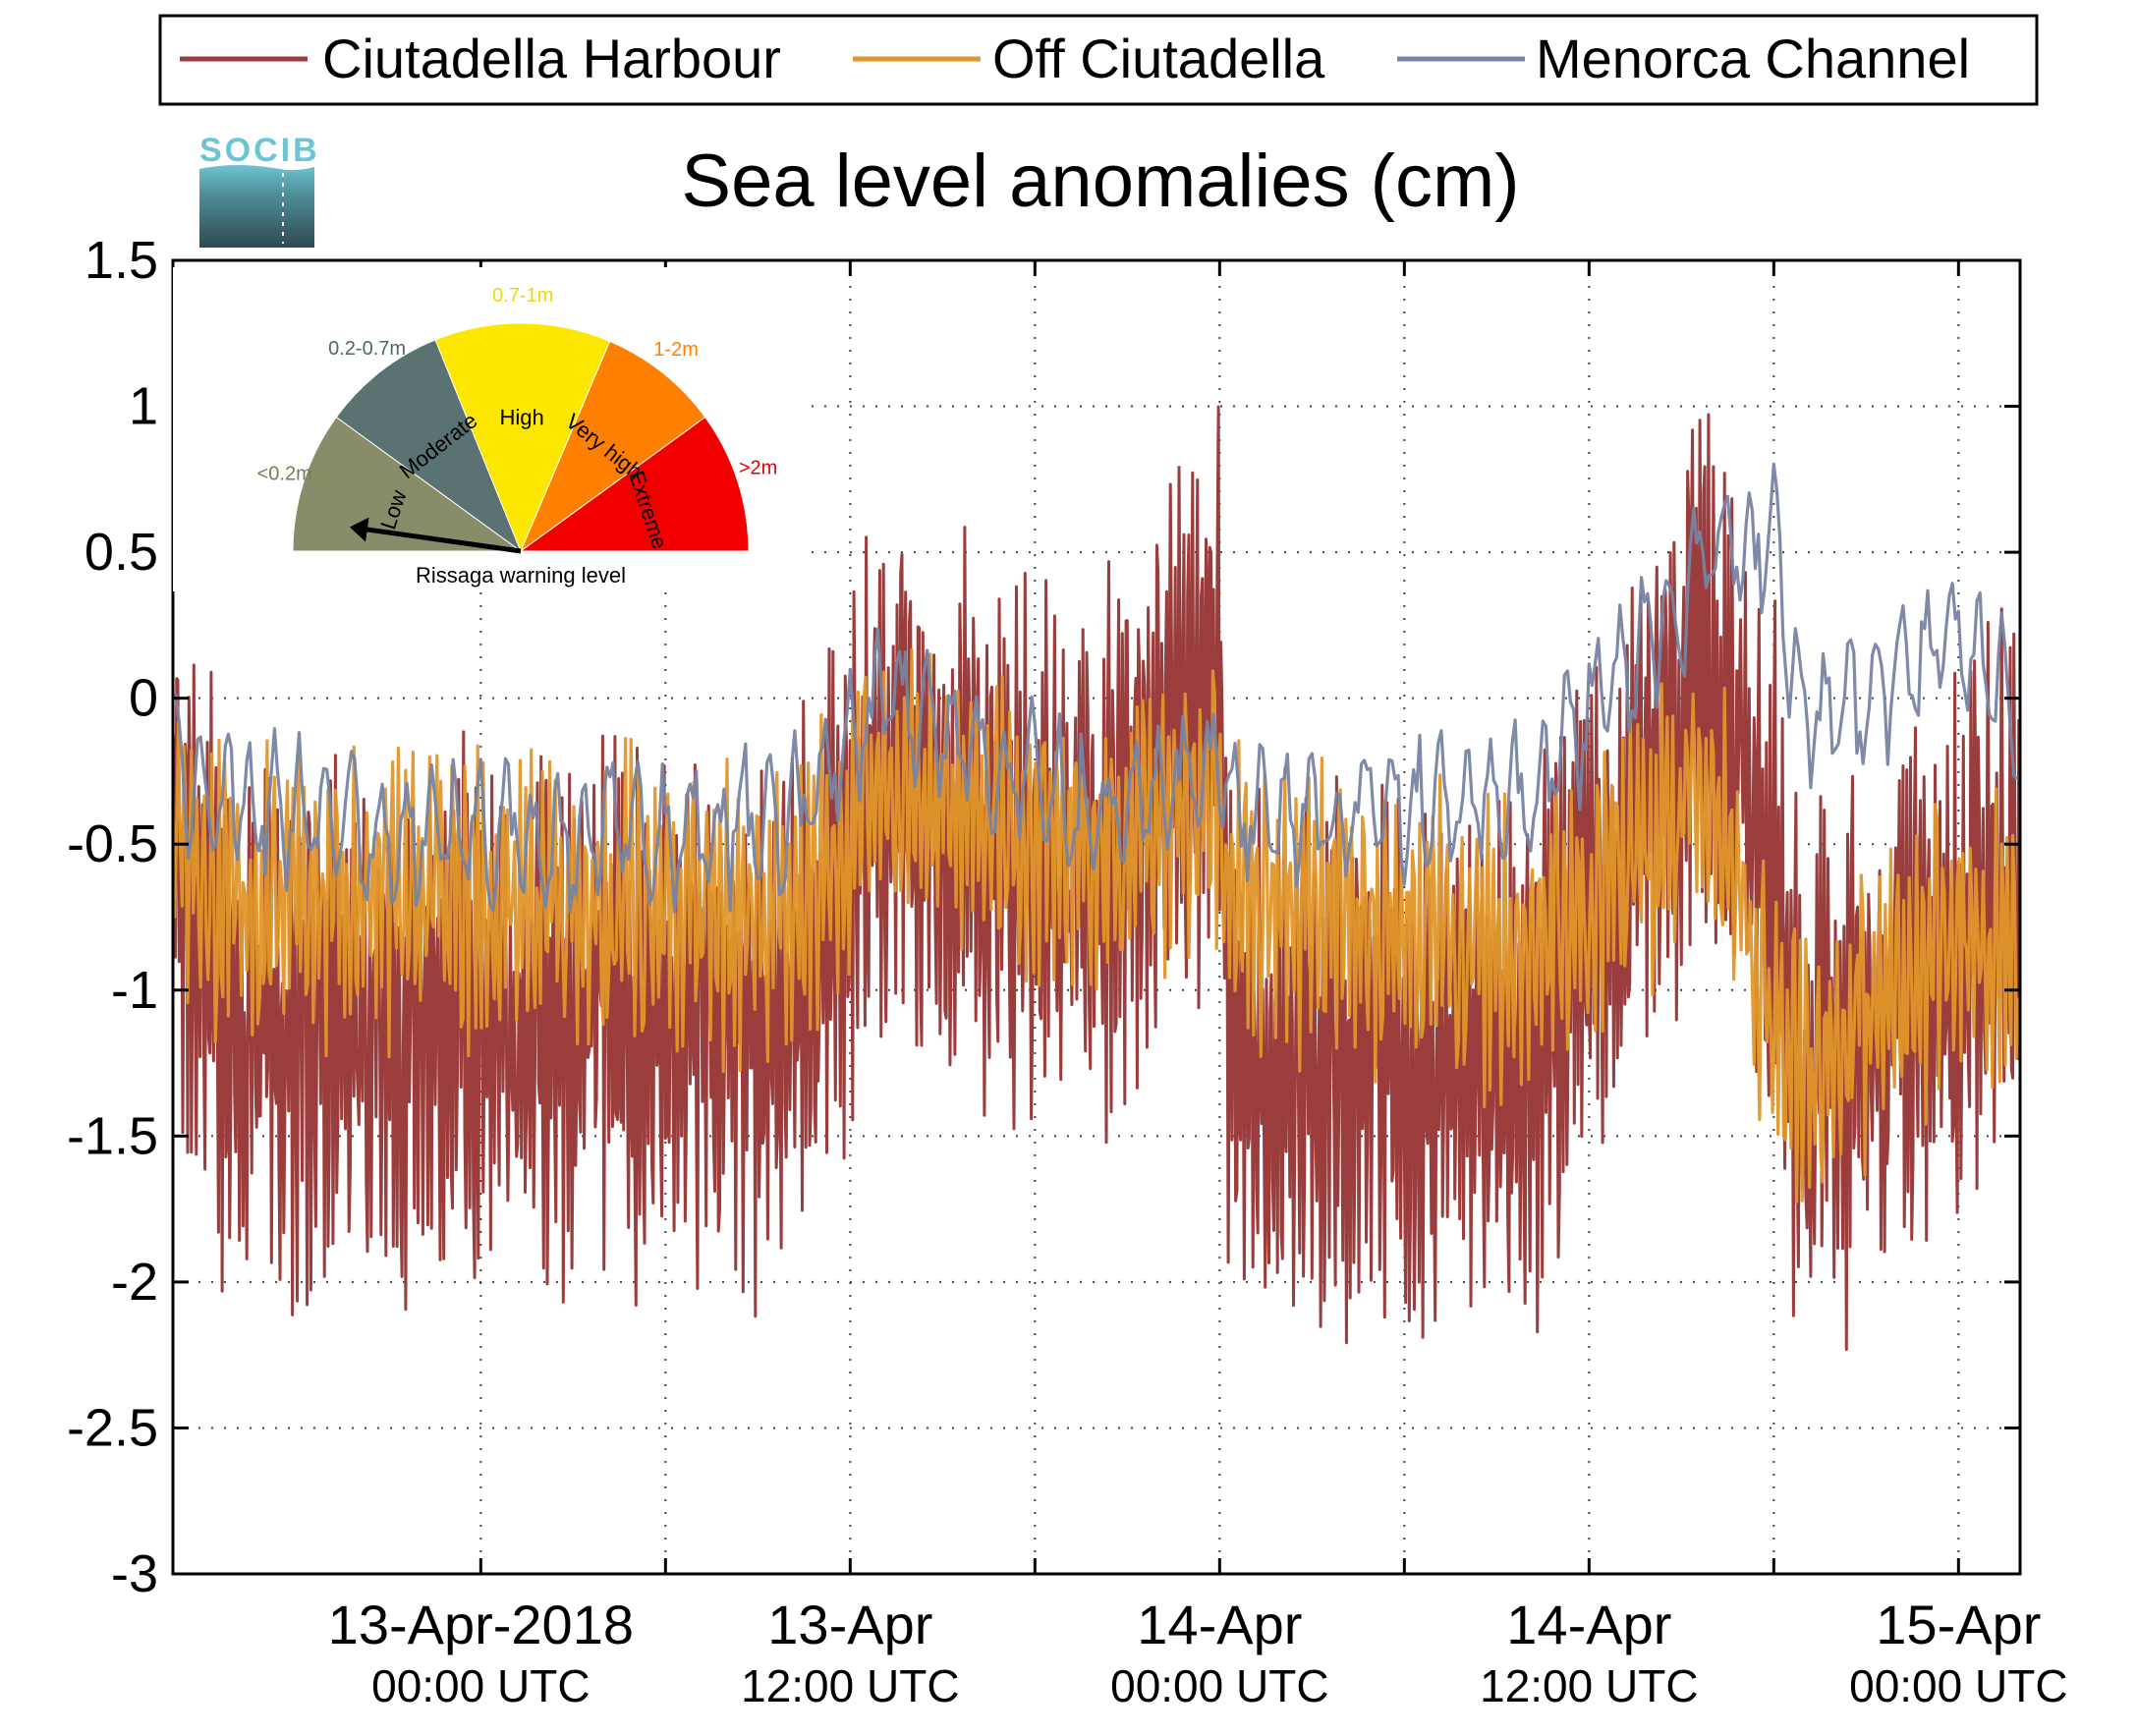  What do you see at coordinates (256, 206) in the screenshot?
I see `logo-wave` at bounding box center [256, 206].